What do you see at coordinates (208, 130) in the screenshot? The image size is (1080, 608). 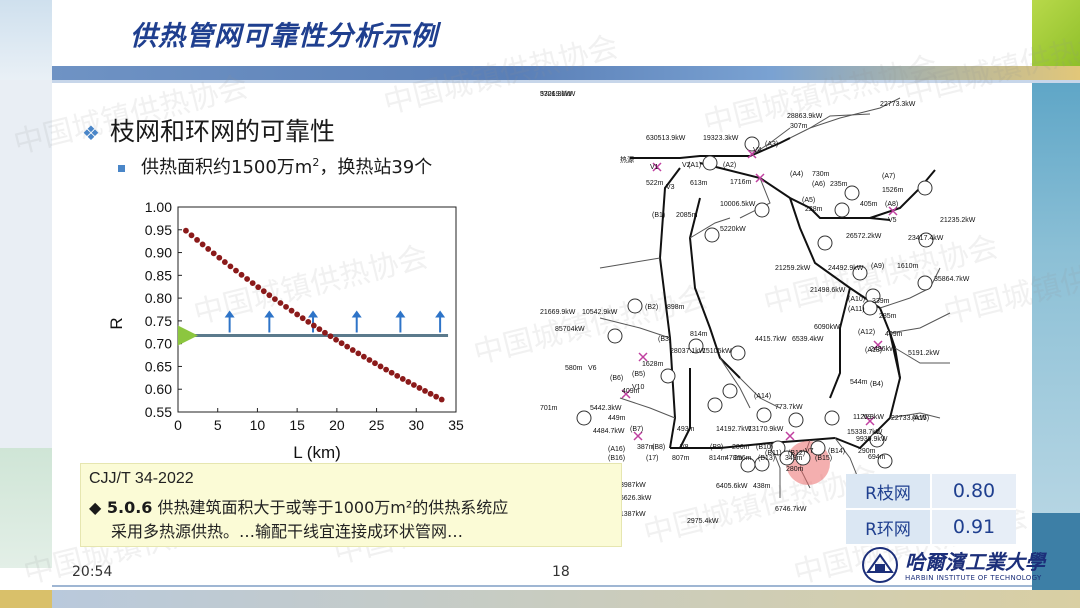 I see `bullet-level1: ❖ 枝网和环网的可靠性` at bounding box center [208, 130].